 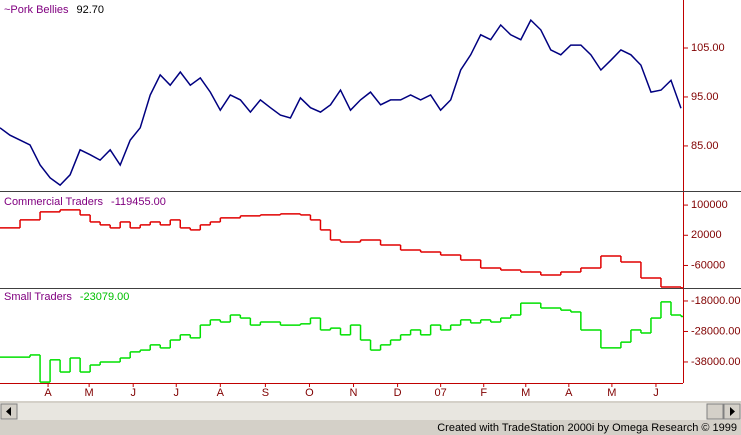 I want to click on x-tick-label: F, so click(x=483, y=393).